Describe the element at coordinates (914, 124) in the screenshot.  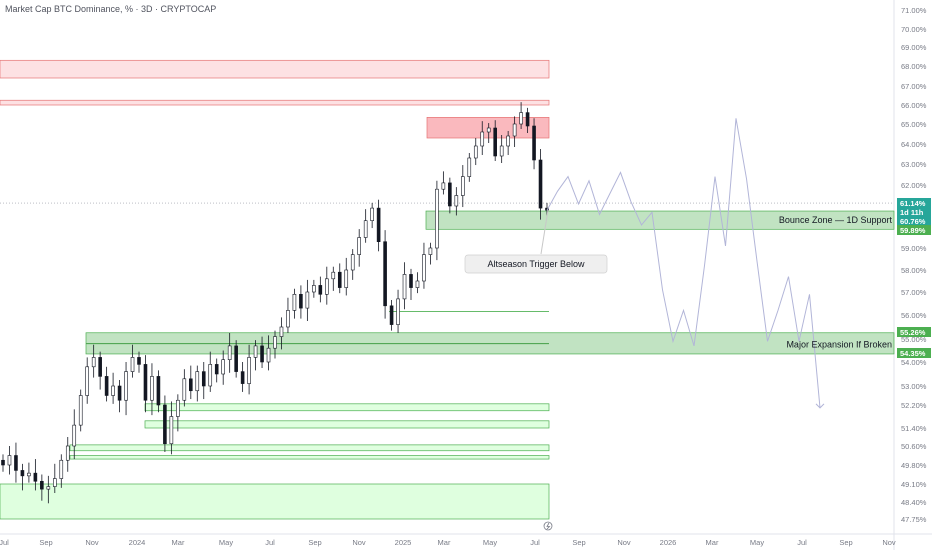
I see `y-tick-label: 65.00%` at that location.